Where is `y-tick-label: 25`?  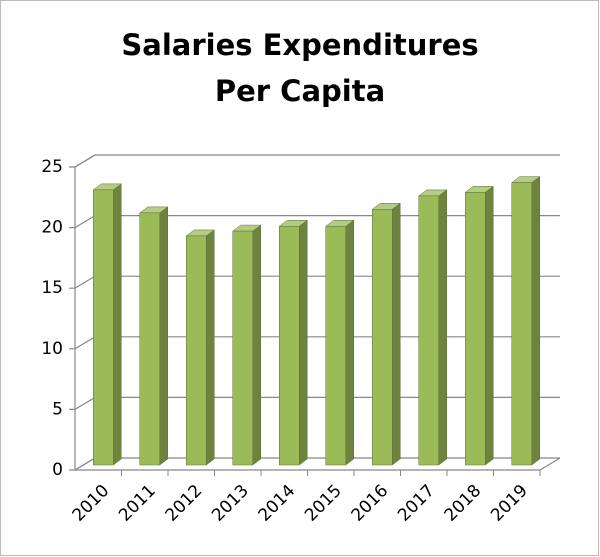 y-tick-label: 25 is located at coordinates (52, 167).